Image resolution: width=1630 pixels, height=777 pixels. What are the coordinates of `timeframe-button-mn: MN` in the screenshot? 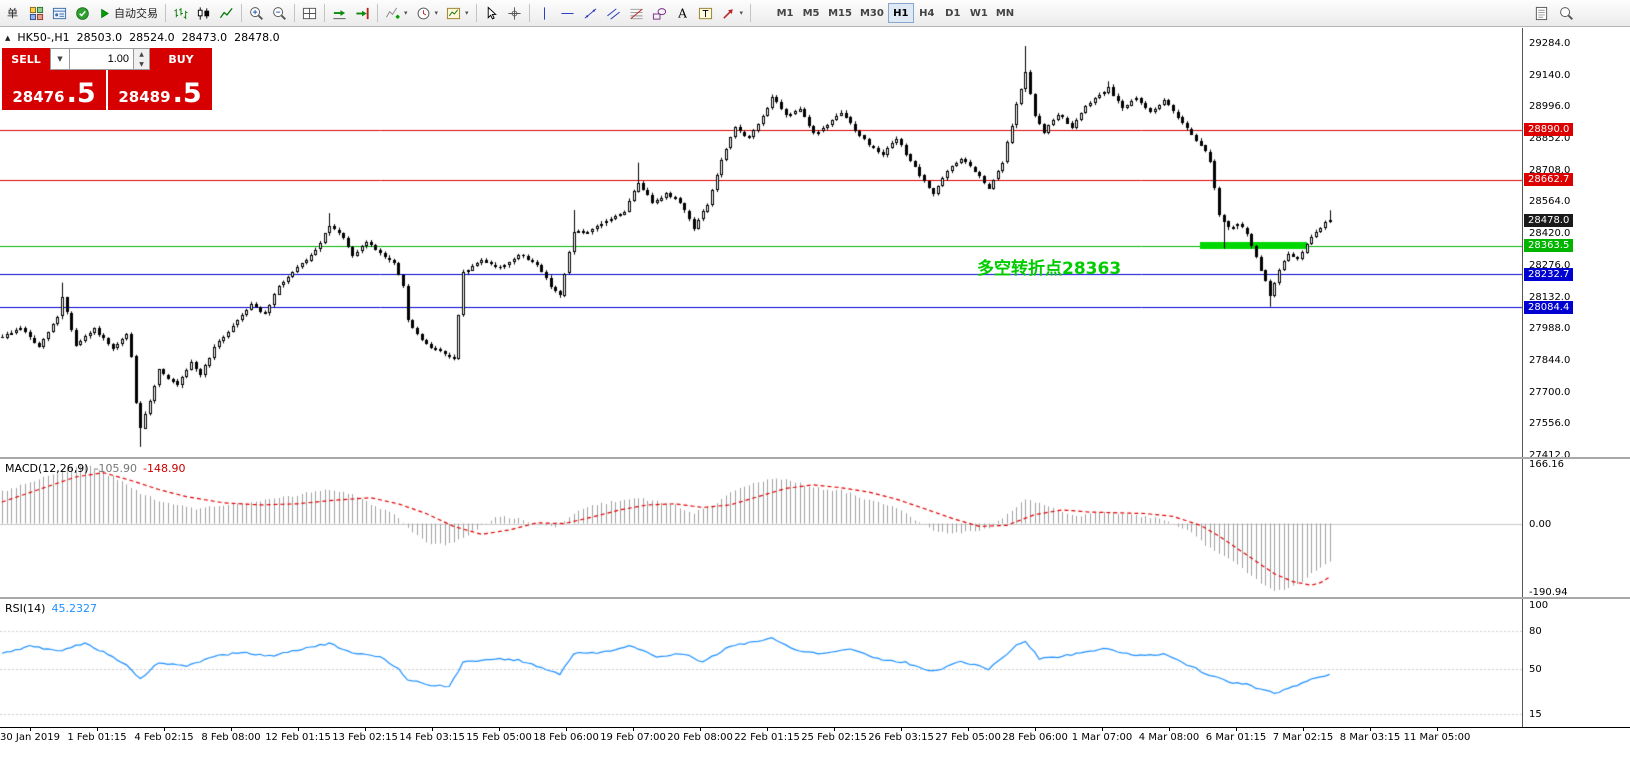 It's located at (1005, 13).